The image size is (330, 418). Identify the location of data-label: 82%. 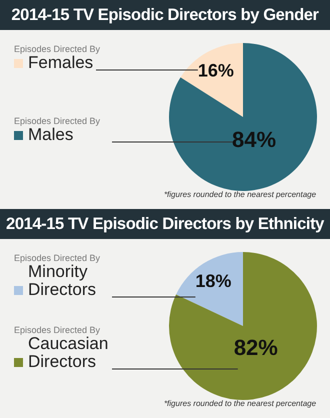
(256, 347).